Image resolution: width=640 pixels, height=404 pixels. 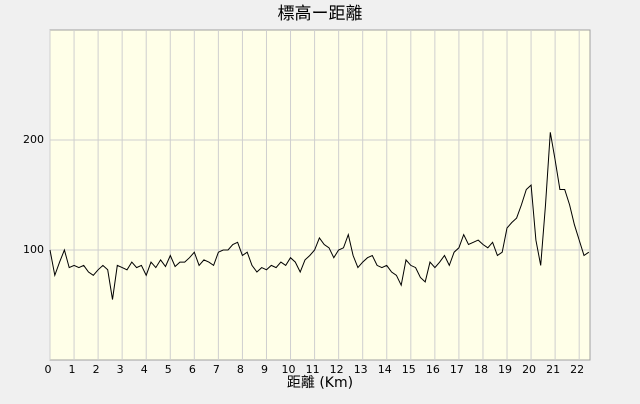 I want to click on y-tick-label: 200, so click(x=33, y=139).